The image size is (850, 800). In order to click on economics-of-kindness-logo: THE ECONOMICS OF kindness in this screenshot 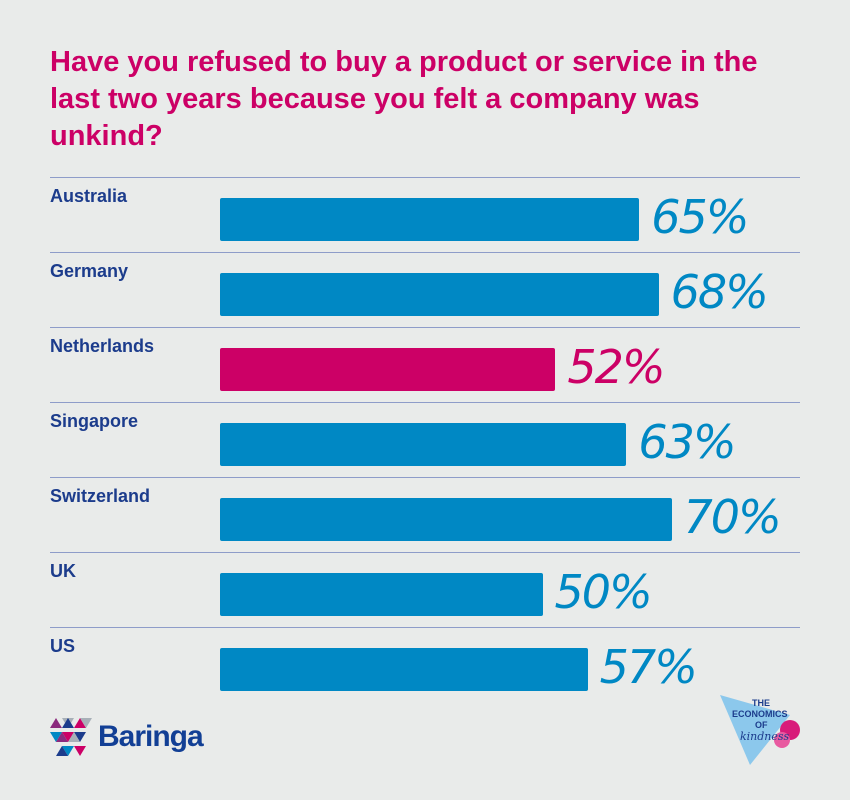, I will do `click(760, 730)`.